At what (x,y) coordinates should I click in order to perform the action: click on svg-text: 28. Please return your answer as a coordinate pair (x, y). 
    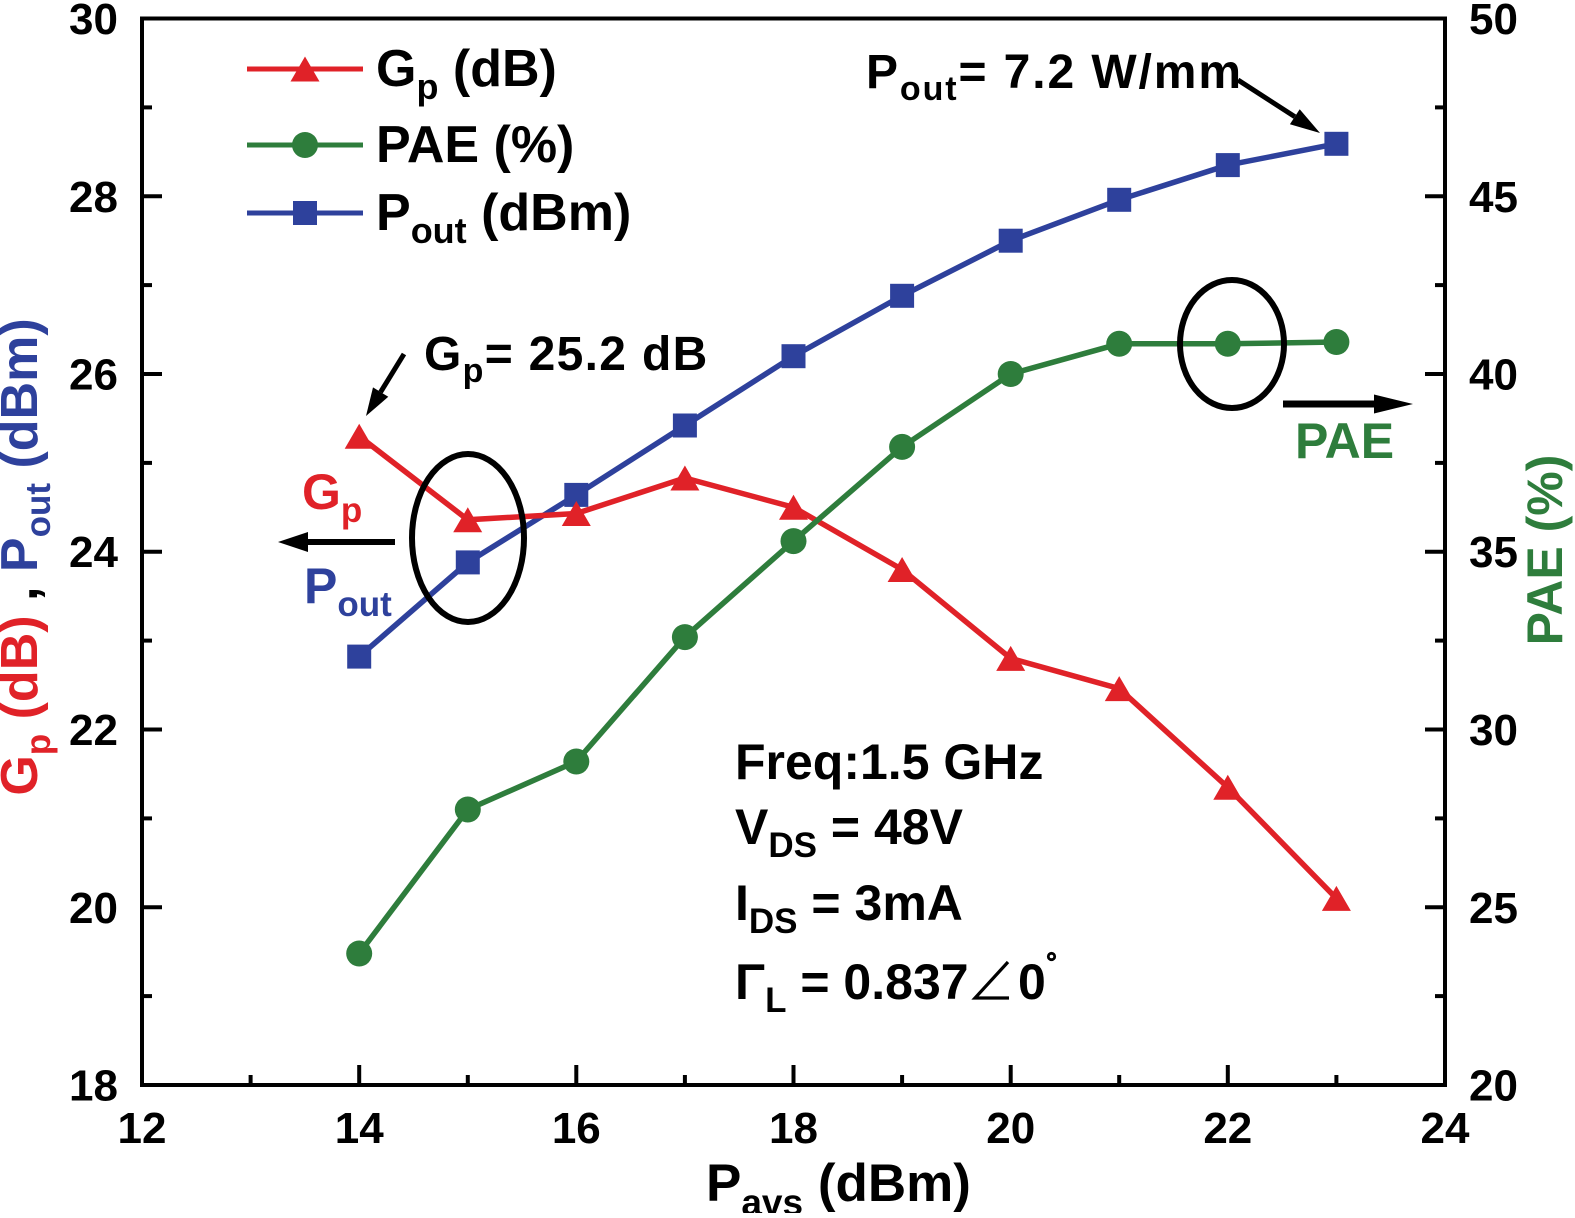
    Looking at the image, I should click on (93, 197).